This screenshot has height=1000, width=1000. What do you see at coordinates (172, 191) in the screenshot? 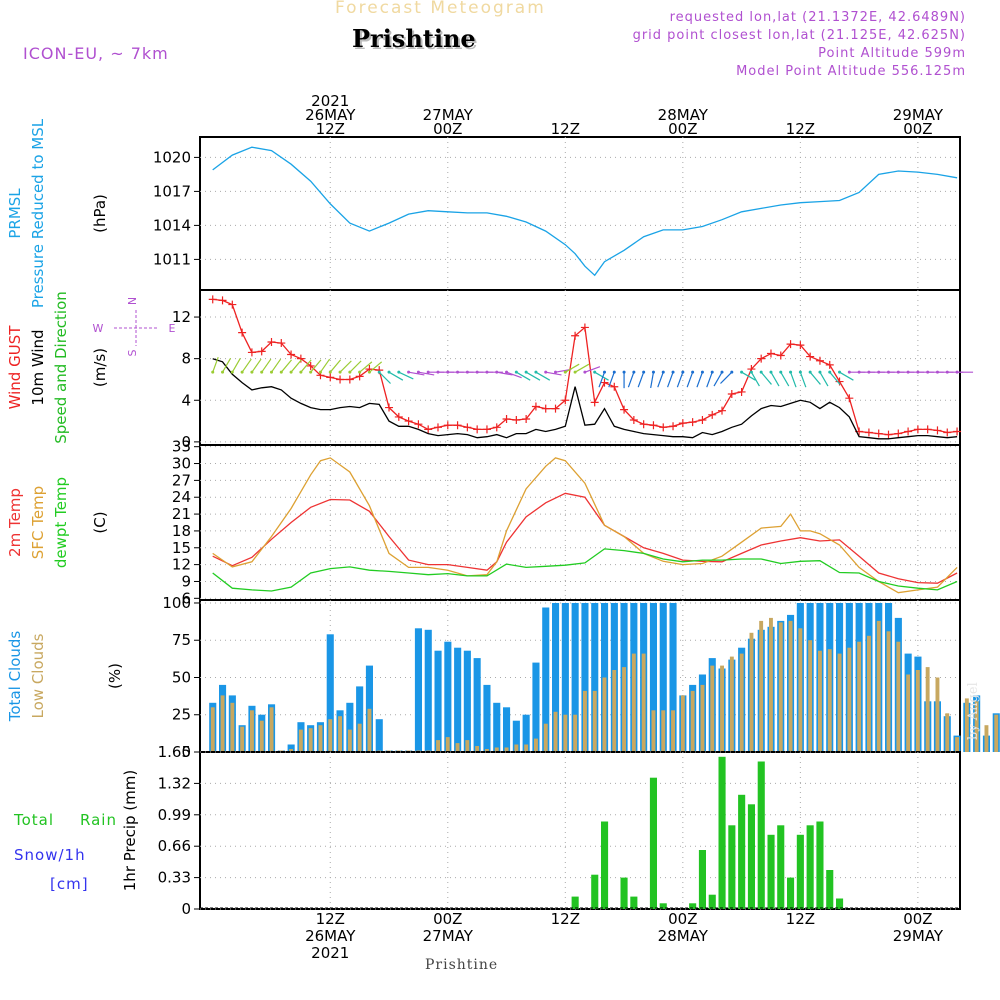
I see `y-tick-label: 1017` at bounding box center [172, 191].